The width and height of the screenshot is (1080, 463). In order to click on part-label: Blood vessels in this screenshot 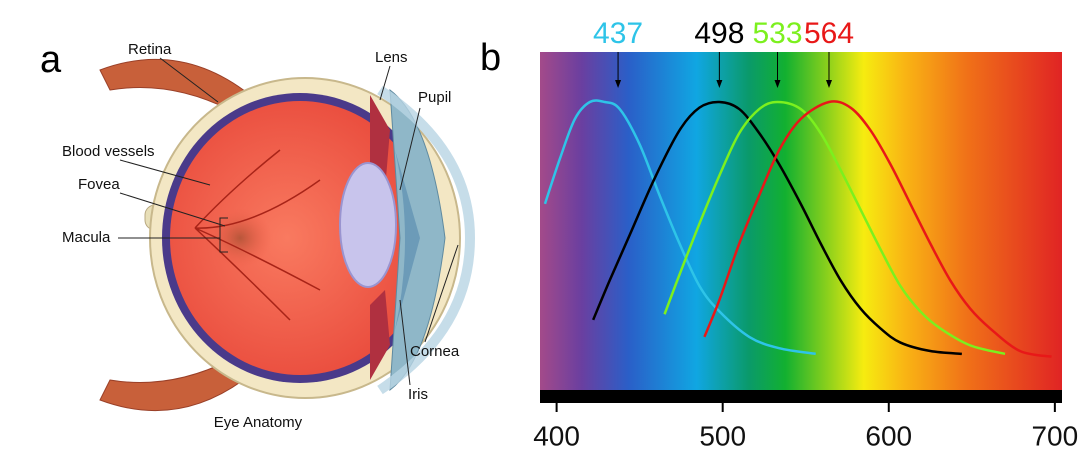, I will do `click(108, 151)`.